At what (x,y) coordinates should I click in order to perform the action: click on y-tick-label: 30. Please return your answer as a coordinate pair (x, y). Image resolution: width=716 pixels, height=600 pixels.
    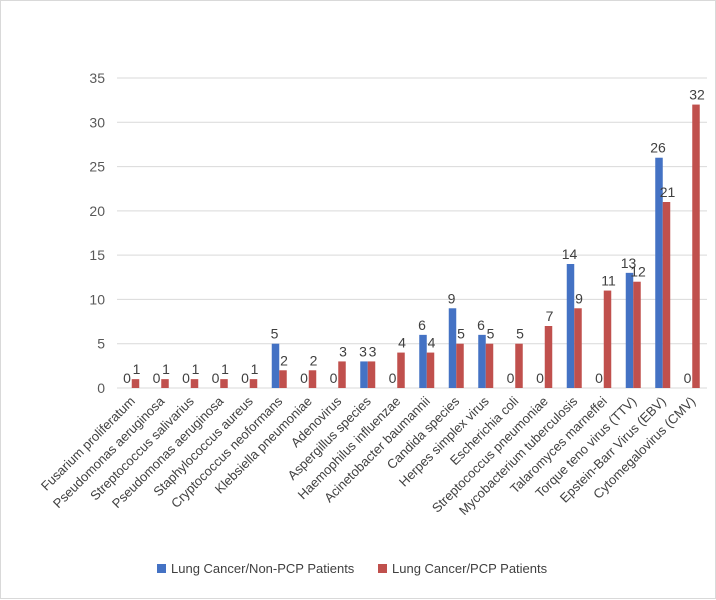
    Looking at the image, I should click on (97, 122).